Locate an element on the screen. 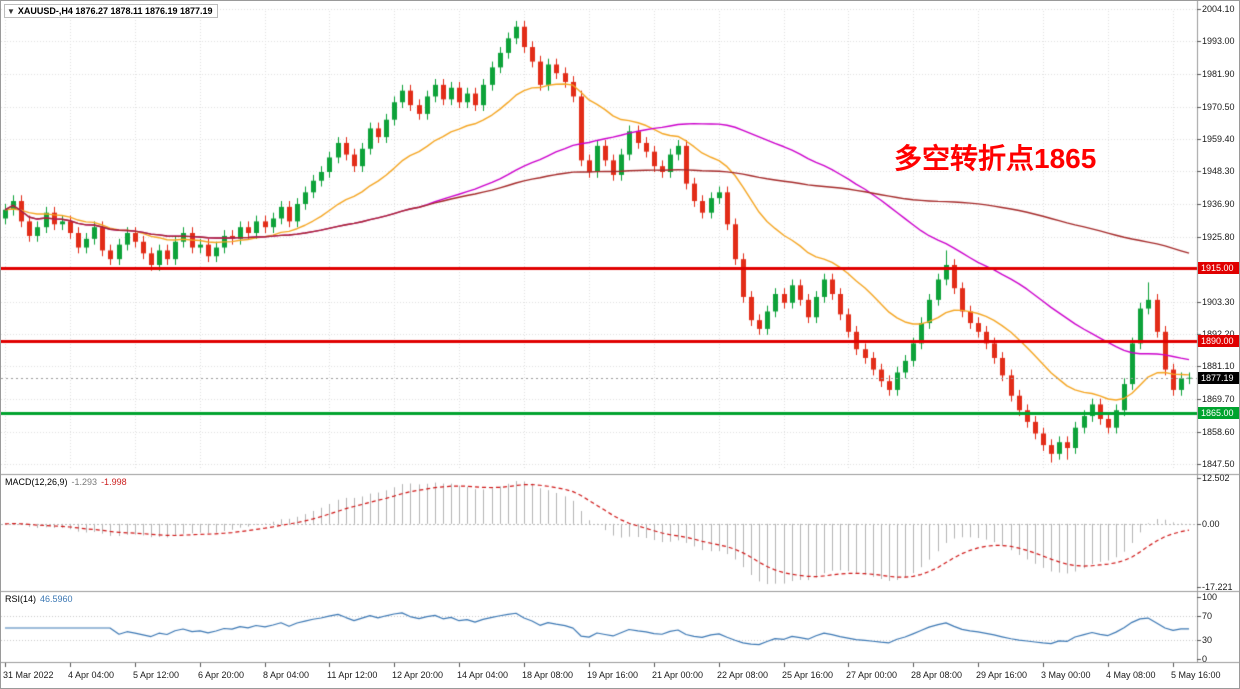  expand-trading-panel-icon: ▼ is located at coordinates (11, 11).